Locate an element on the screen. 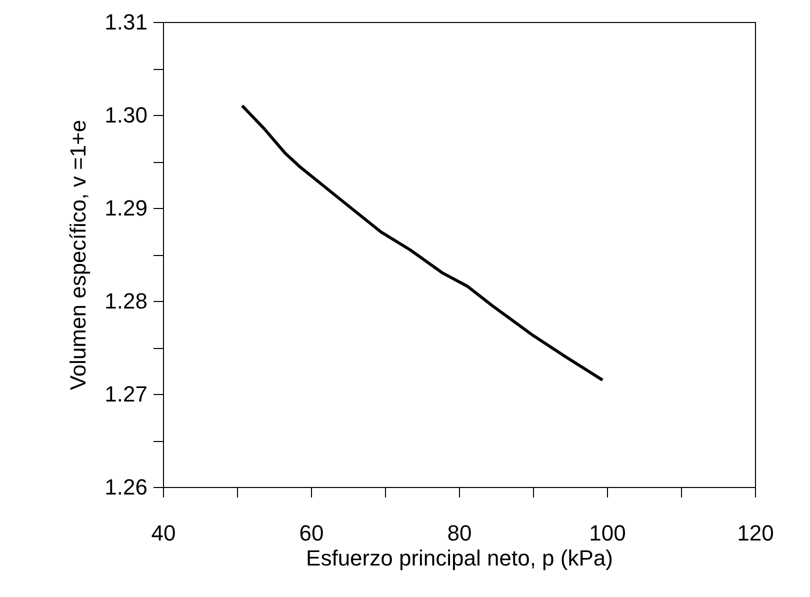 This screenshot has width=810, height=597. y-tick-label: 1.28 is located at coordinates (126, 301).